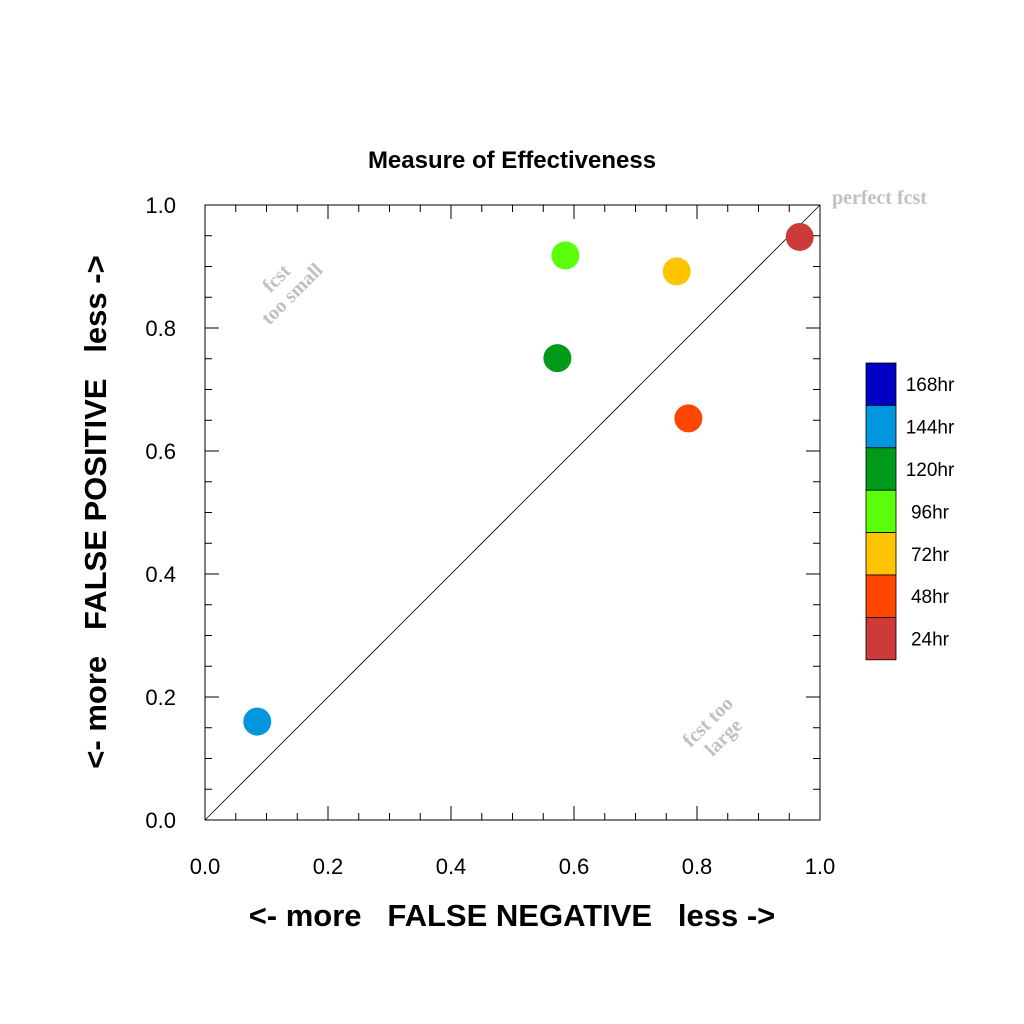 This screenshot has width=1024, height=1024. What do you see at coordinates (910, 511) in the screenshot?
I see `legend: 168hr 144hr 120hr 96hr 72hr 48hr 24hr` at bounding box center [910, 511].